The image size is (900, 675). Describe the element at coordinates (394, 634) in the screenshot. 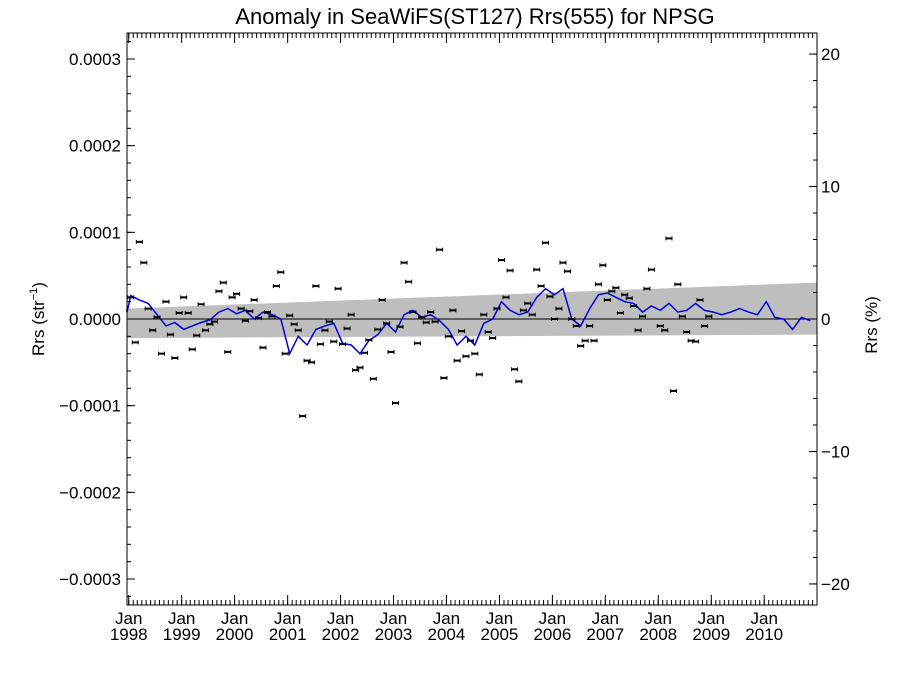

I see `x-tick-year: 2003` at that location.